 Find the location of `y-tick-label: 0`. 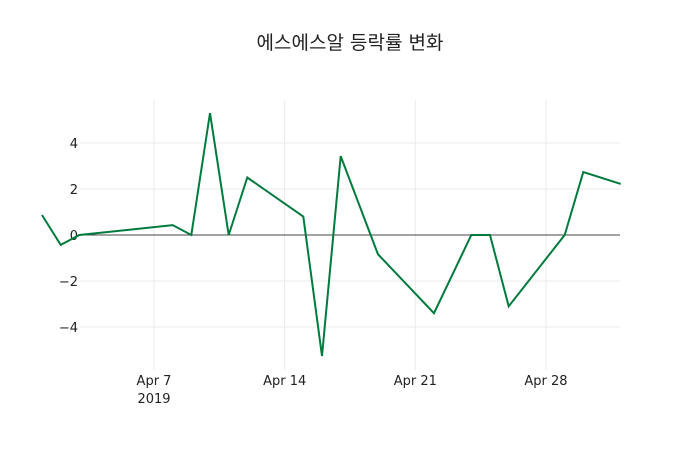

y-tick-label: 0 is located at coordinates (74, 236).